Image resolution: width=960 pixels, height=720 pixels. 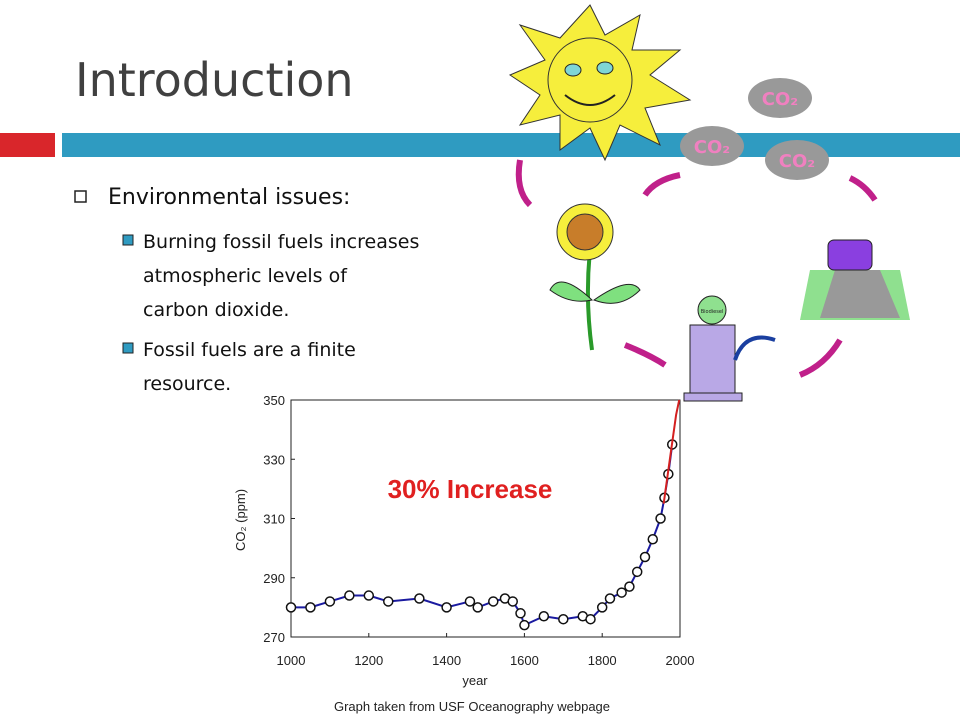 What do you see at coordinates (240, 520) in the screenshot?
I see `y-axis-label: CO₂ (ppm)` at bounding box center [240, 520].